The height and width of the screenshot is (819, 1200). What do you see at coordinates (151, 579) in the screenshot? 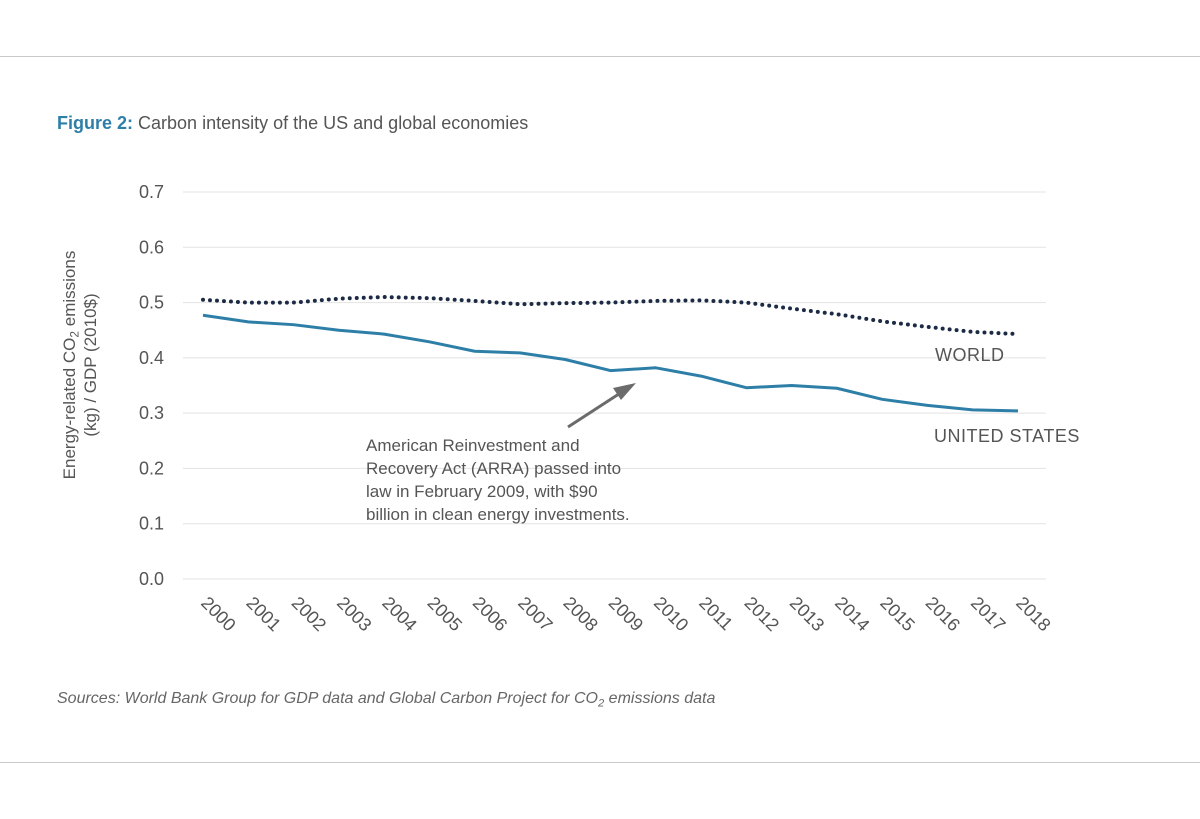
I see `y-tick-label: 0.0` at bounding box center [151, 579].